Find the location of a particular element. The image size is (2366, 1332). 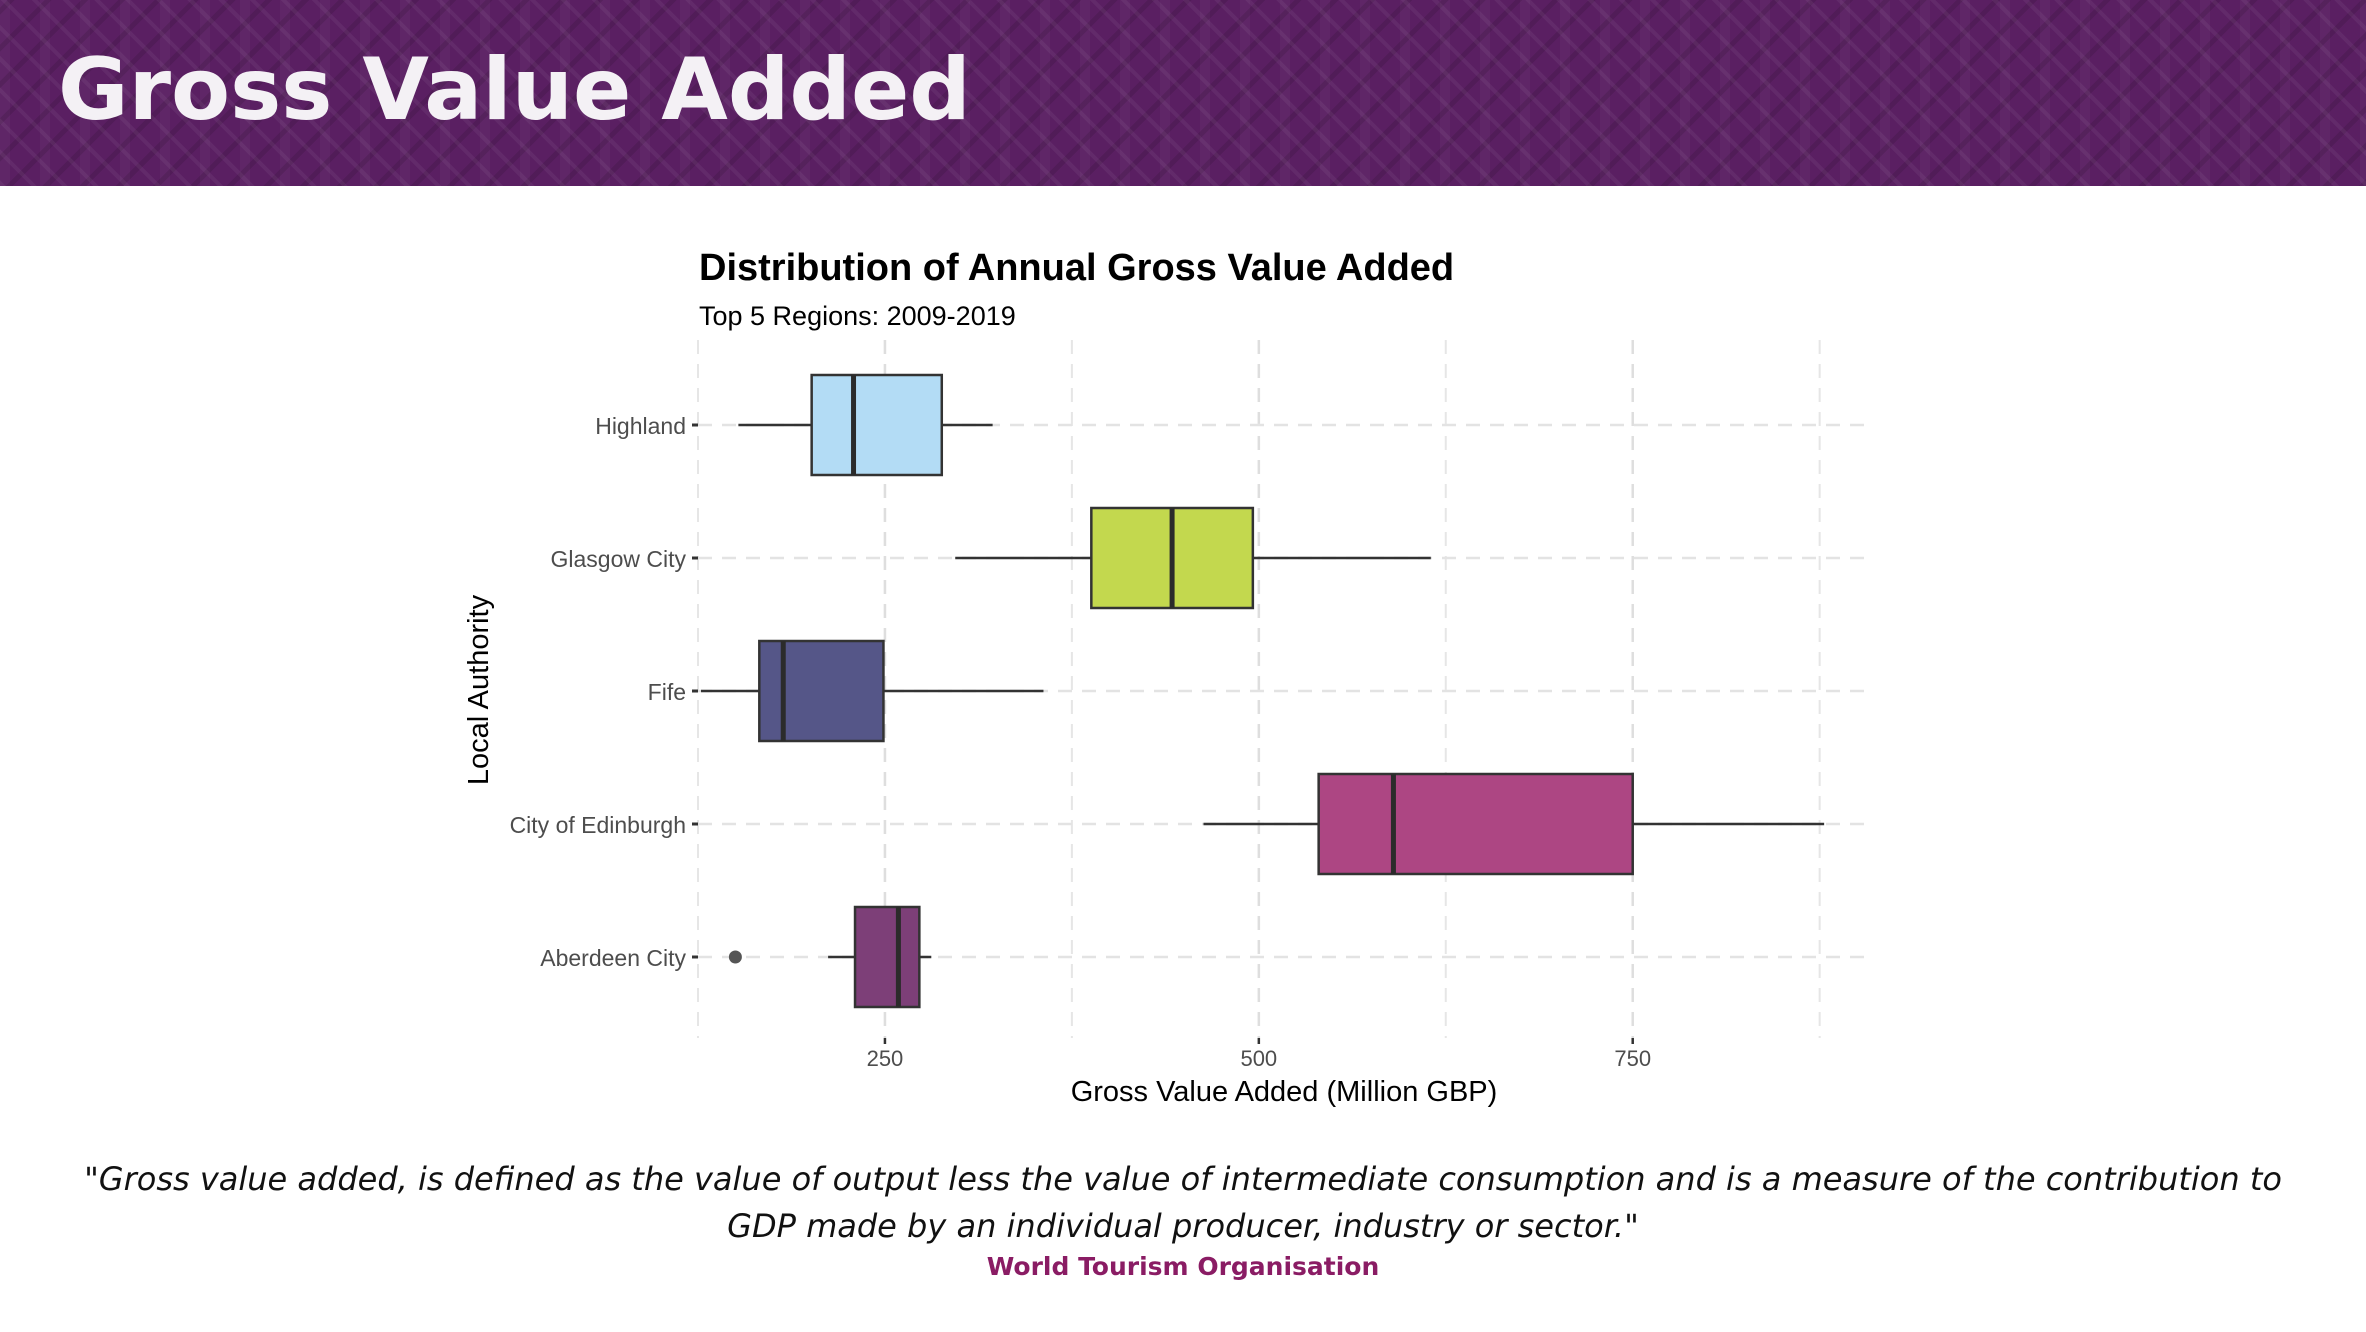

x-tick-label: 250 is located at coordinates (885, 1058).